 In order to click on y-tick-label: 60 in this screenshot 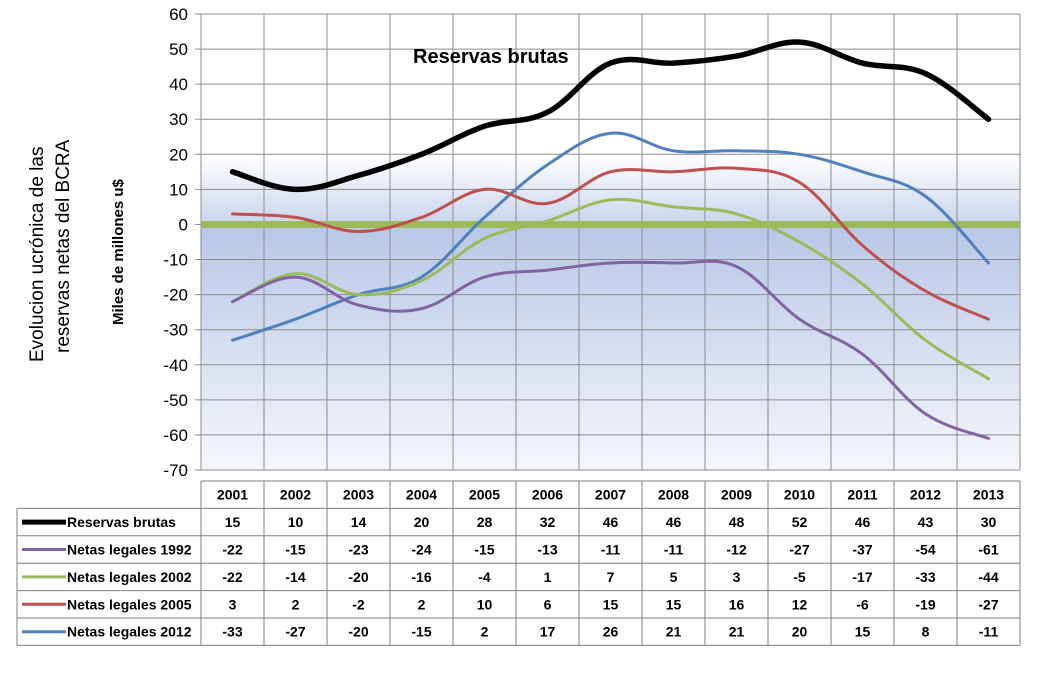, I will do `click(178, 14)`.